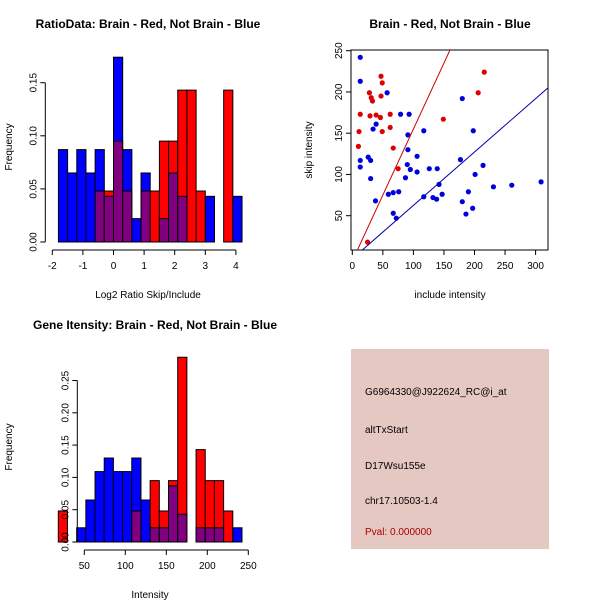 The image size is (600, 600). I want to click on gene-hist-y-tick-label: 0.25, so click(65, 380).